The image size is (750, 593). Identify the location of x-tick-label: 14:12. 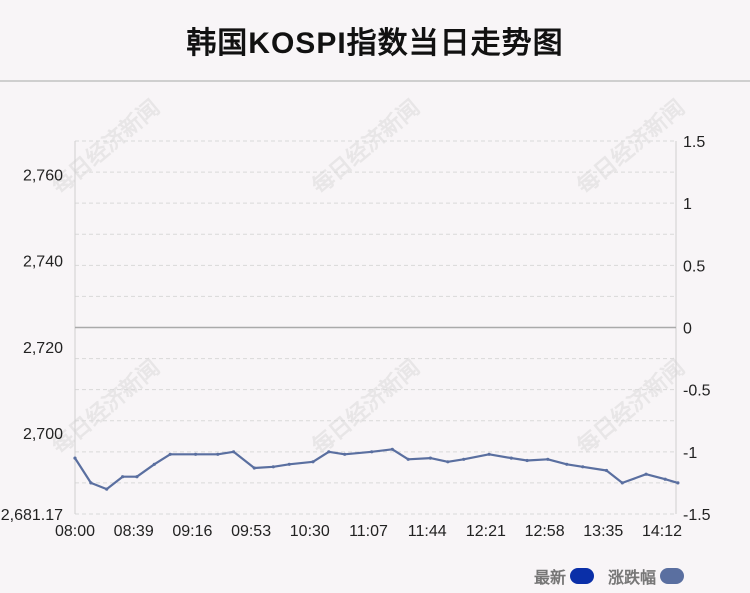
(662, 531).